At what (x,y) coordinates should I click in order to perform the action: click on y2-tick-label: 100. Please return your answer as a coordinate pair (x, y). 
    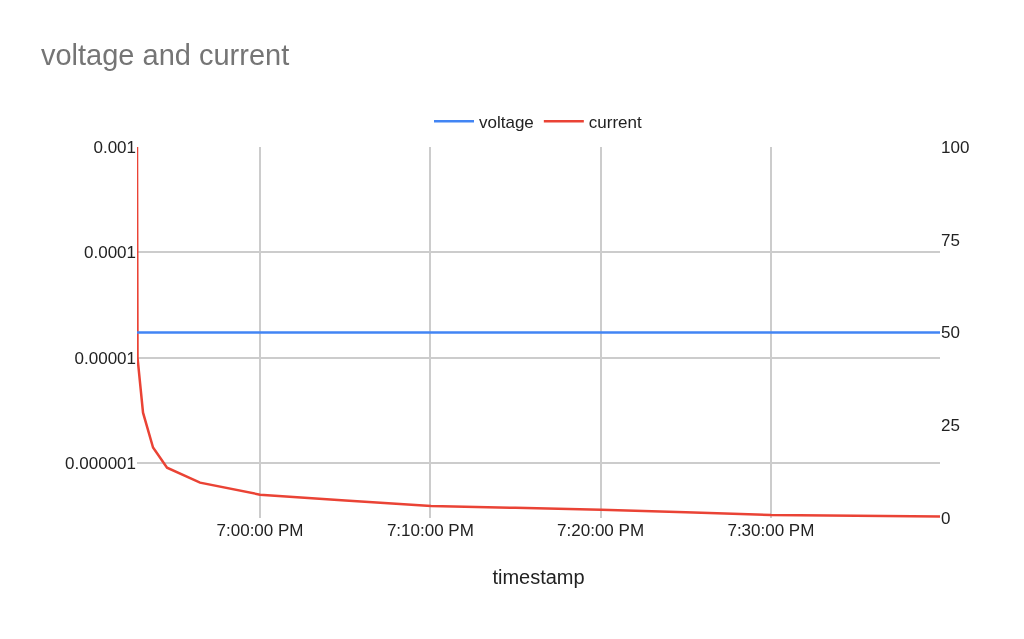
    Looking at the image, I should click on (955, 147).